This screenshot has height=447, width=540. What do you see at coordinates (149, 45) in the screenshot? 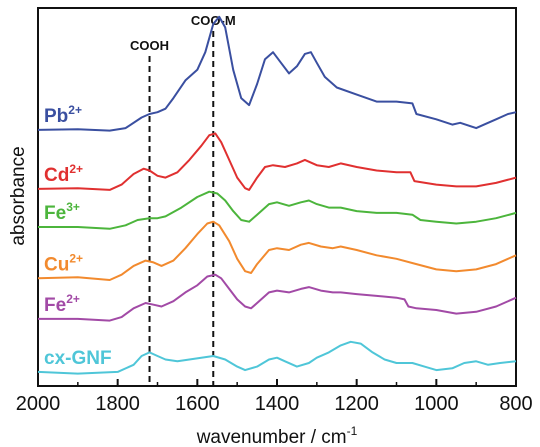
I see `annotation-label: COOH` at bounding box center [149, 45].